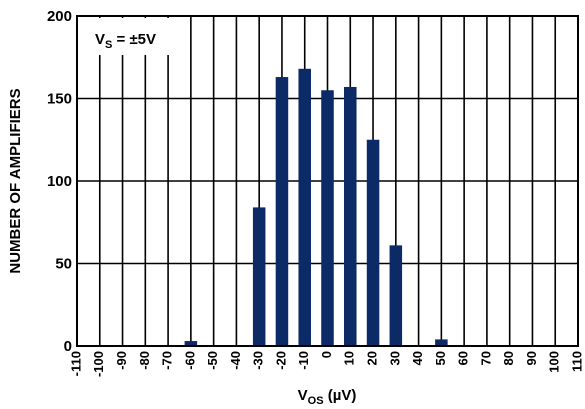 Image resolution: width=585 pixels, height=409 pixels. What do you see at coordinates (63, 264) in the screenshot?
I see `y-tick-label-1: 50` at bounding box center [63, 264].